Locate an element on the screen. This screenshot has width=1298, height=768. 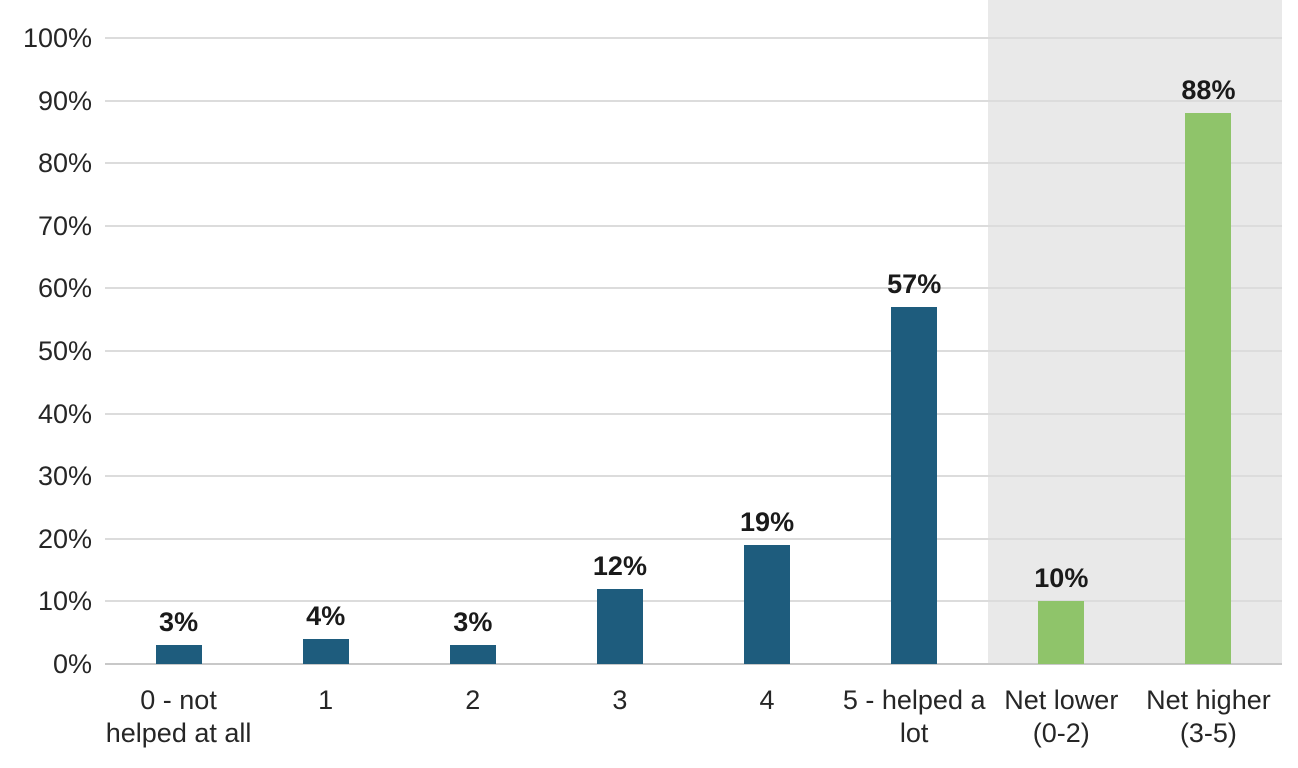
y-tick-label: 10% is located at coordinates (64, 601).